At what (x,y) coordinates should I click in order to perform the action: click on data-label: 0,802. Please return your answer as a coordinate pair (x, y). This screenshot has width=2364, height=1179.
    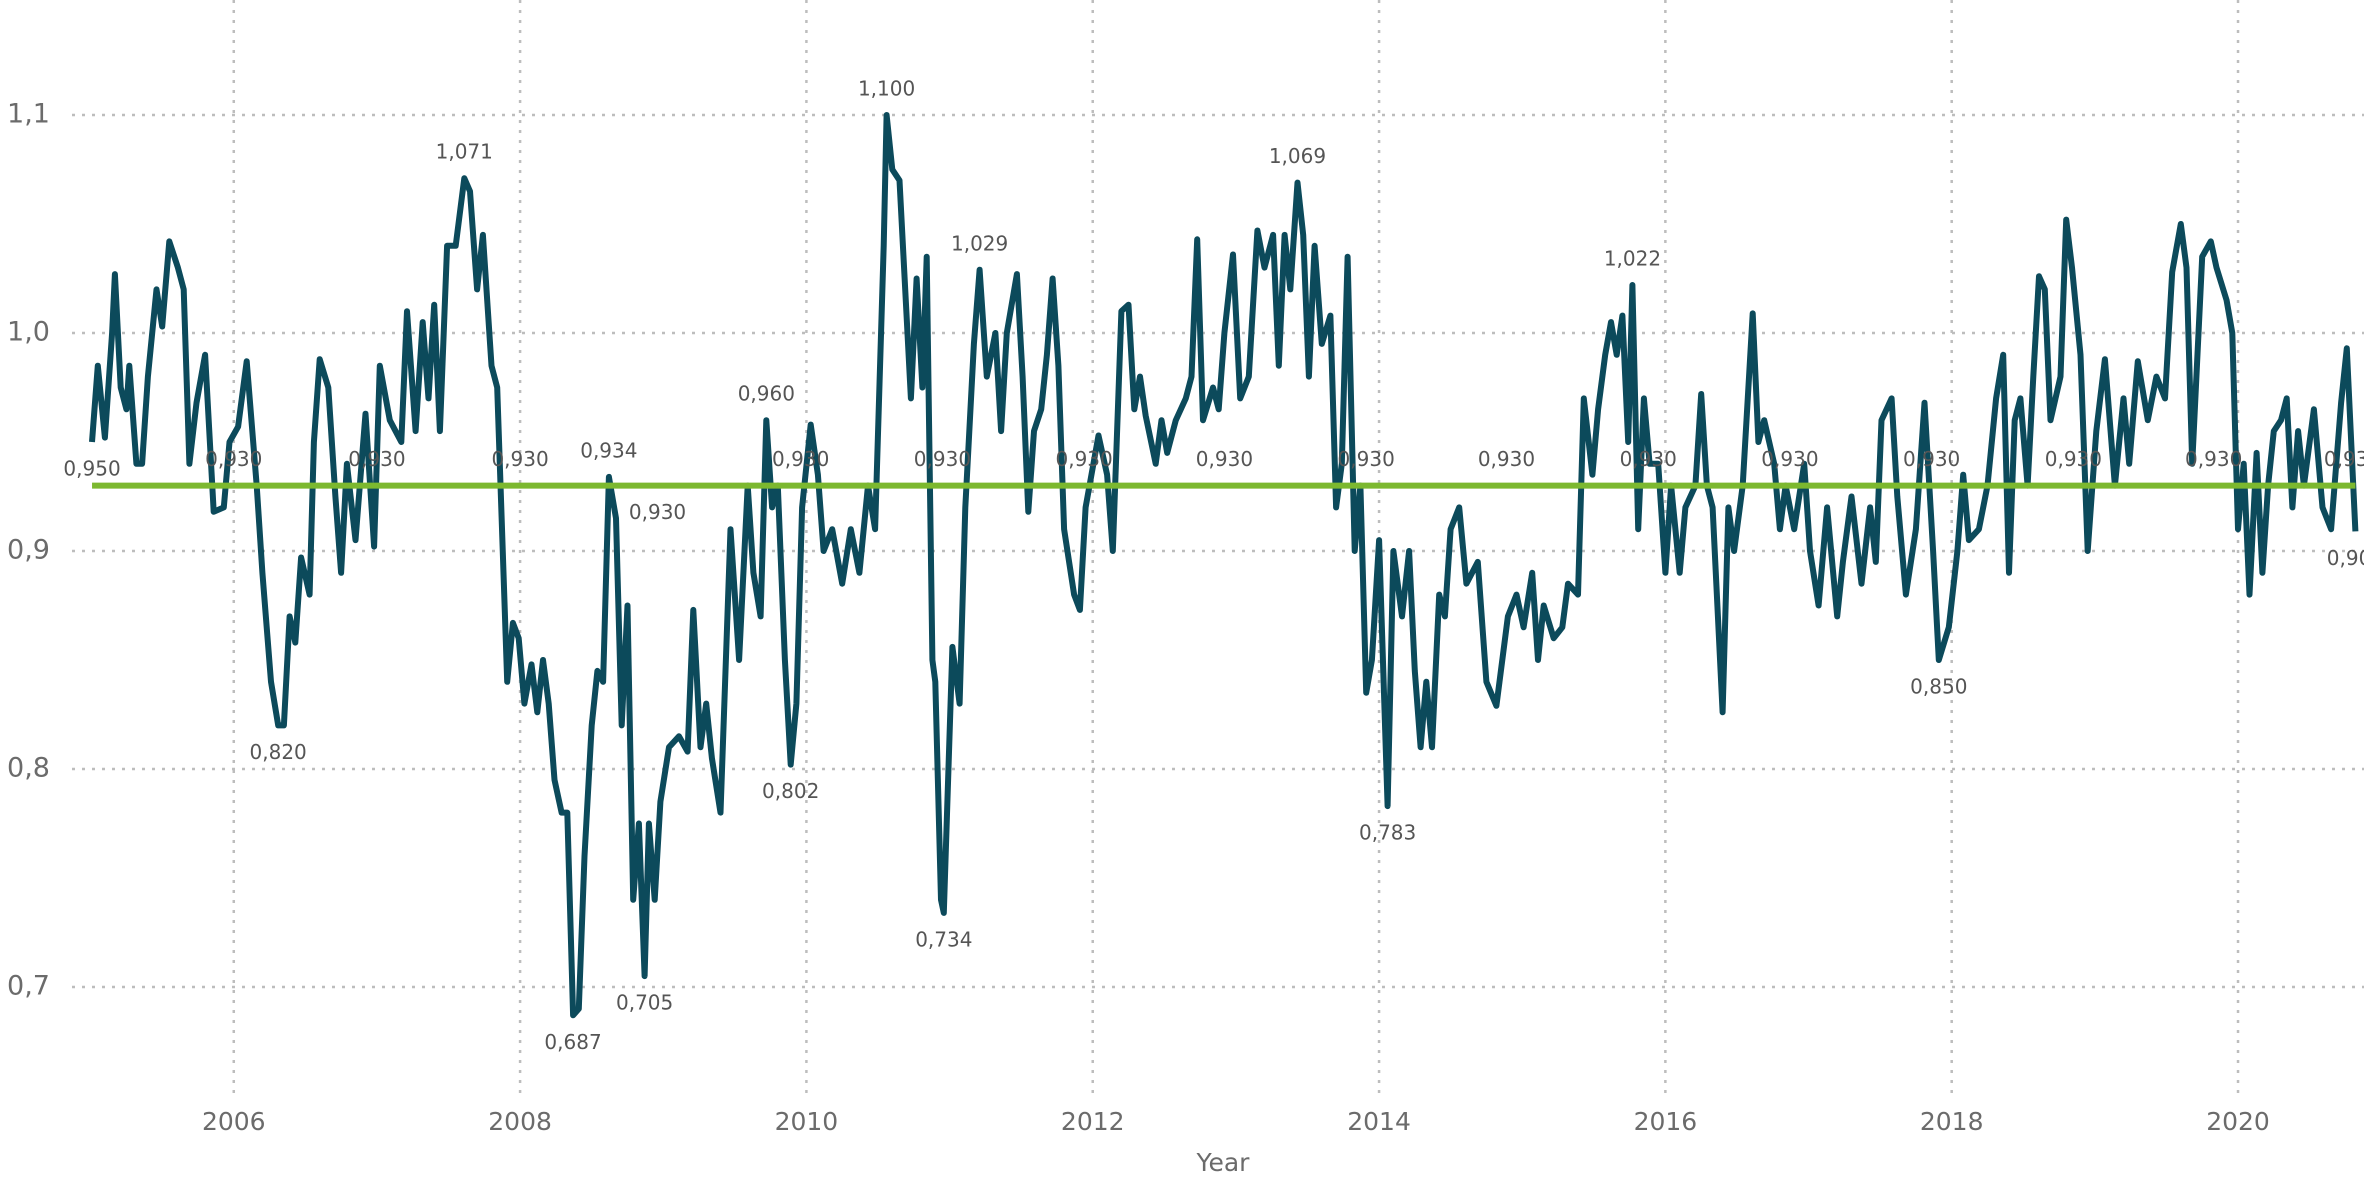
    Looking at the image, I should click on (790, 791).